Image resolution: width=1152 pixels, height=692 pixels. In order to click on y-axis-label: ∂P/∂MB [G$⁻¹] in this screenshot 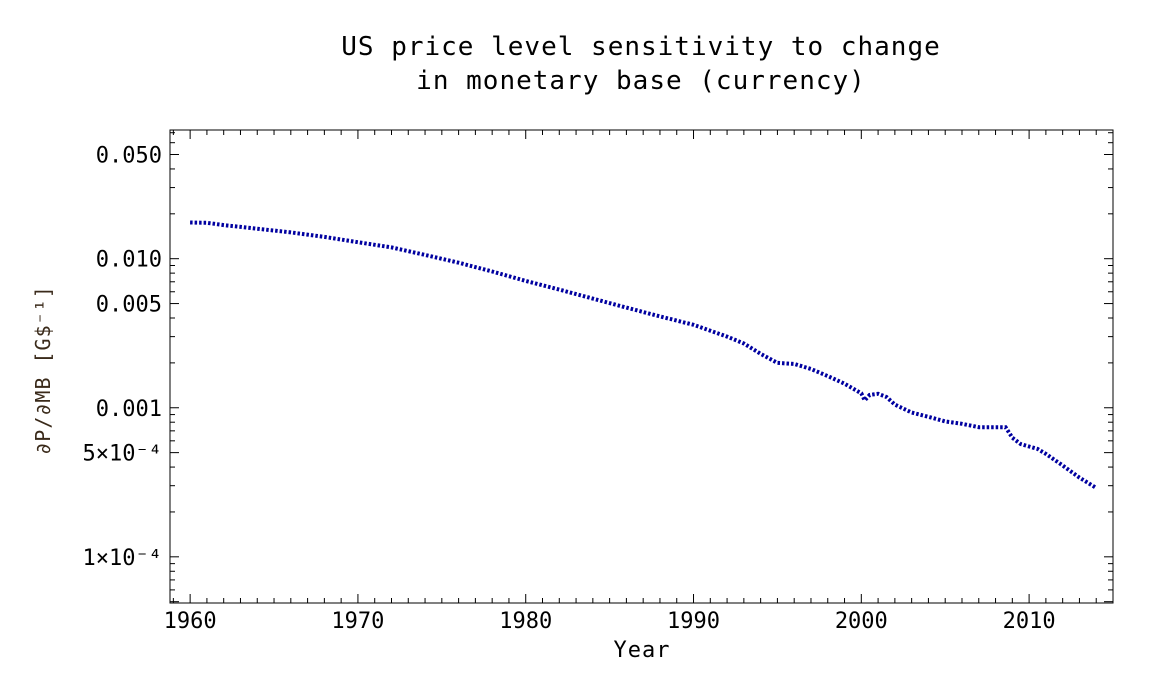, I will do `click(43, 370)`.